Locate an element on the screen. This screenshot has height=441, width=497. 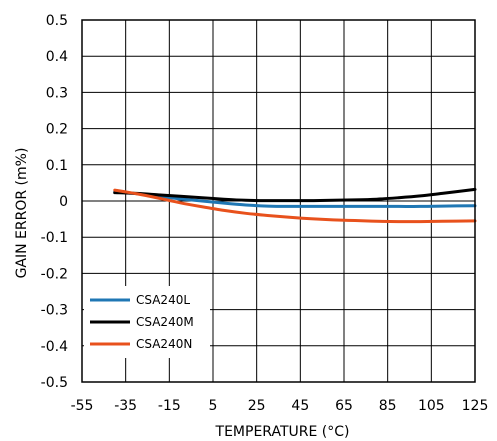
x-tick-label: 65 is located at coordinates (344, 406).